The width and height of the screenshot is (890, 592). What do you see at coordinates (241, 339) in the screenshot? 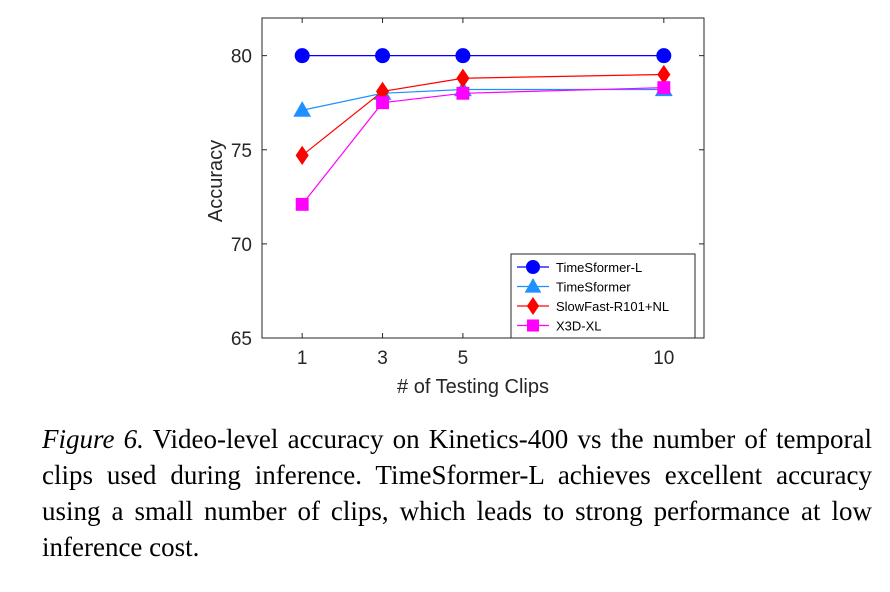
I see `y-tick-label: 65` at bounding box center [241, 339].